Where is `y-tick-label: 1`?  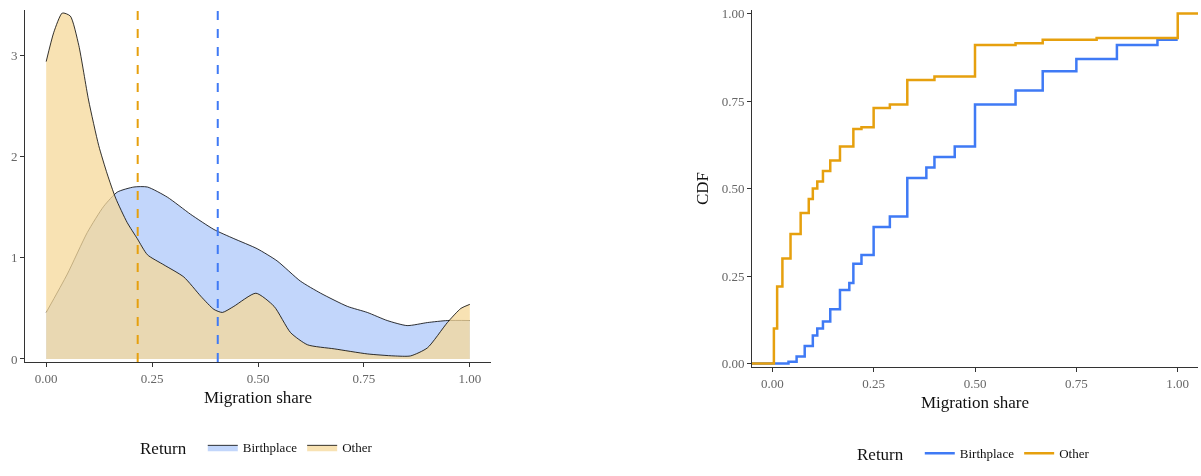 y-tick-label: 1 is located at coordinates (14, 258).